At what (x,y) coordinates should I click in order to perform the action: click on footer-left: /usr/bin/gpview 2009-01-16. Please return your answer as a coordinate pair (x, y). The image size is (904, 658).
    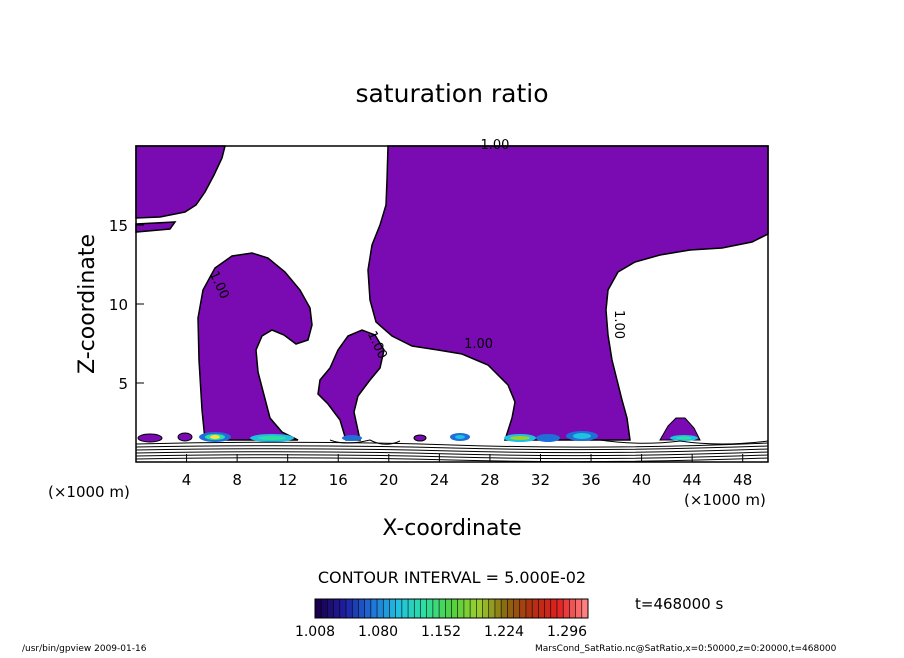
    Looking at the image, I should click on (84, 649).